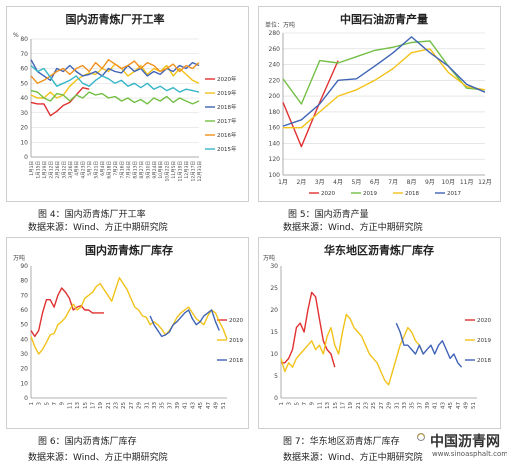  What do you see at coordinates (26, 157) in the screenshot?
I see `y-tick-label: 0` at bounding box center [26, 157].